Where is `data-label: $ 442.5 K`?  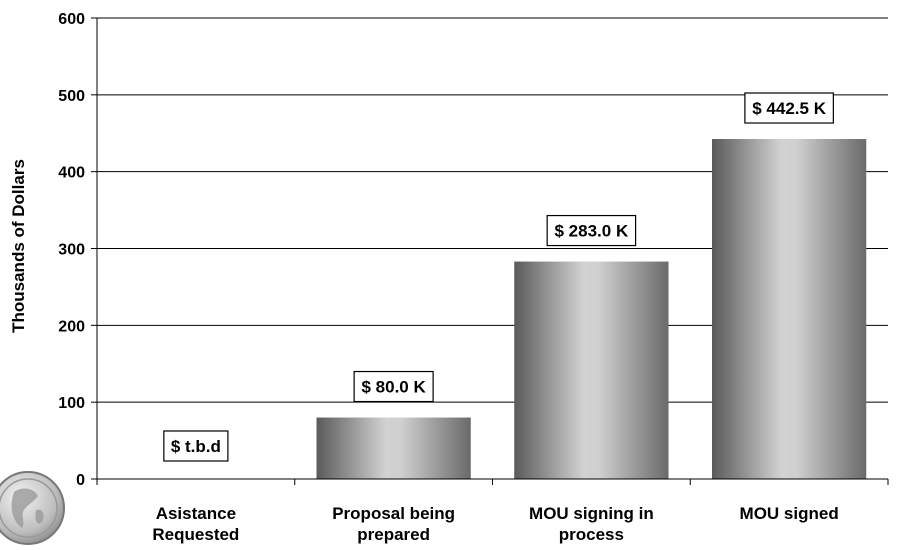 data-label: $ 442.5 K is located at coordinates (789, 108).